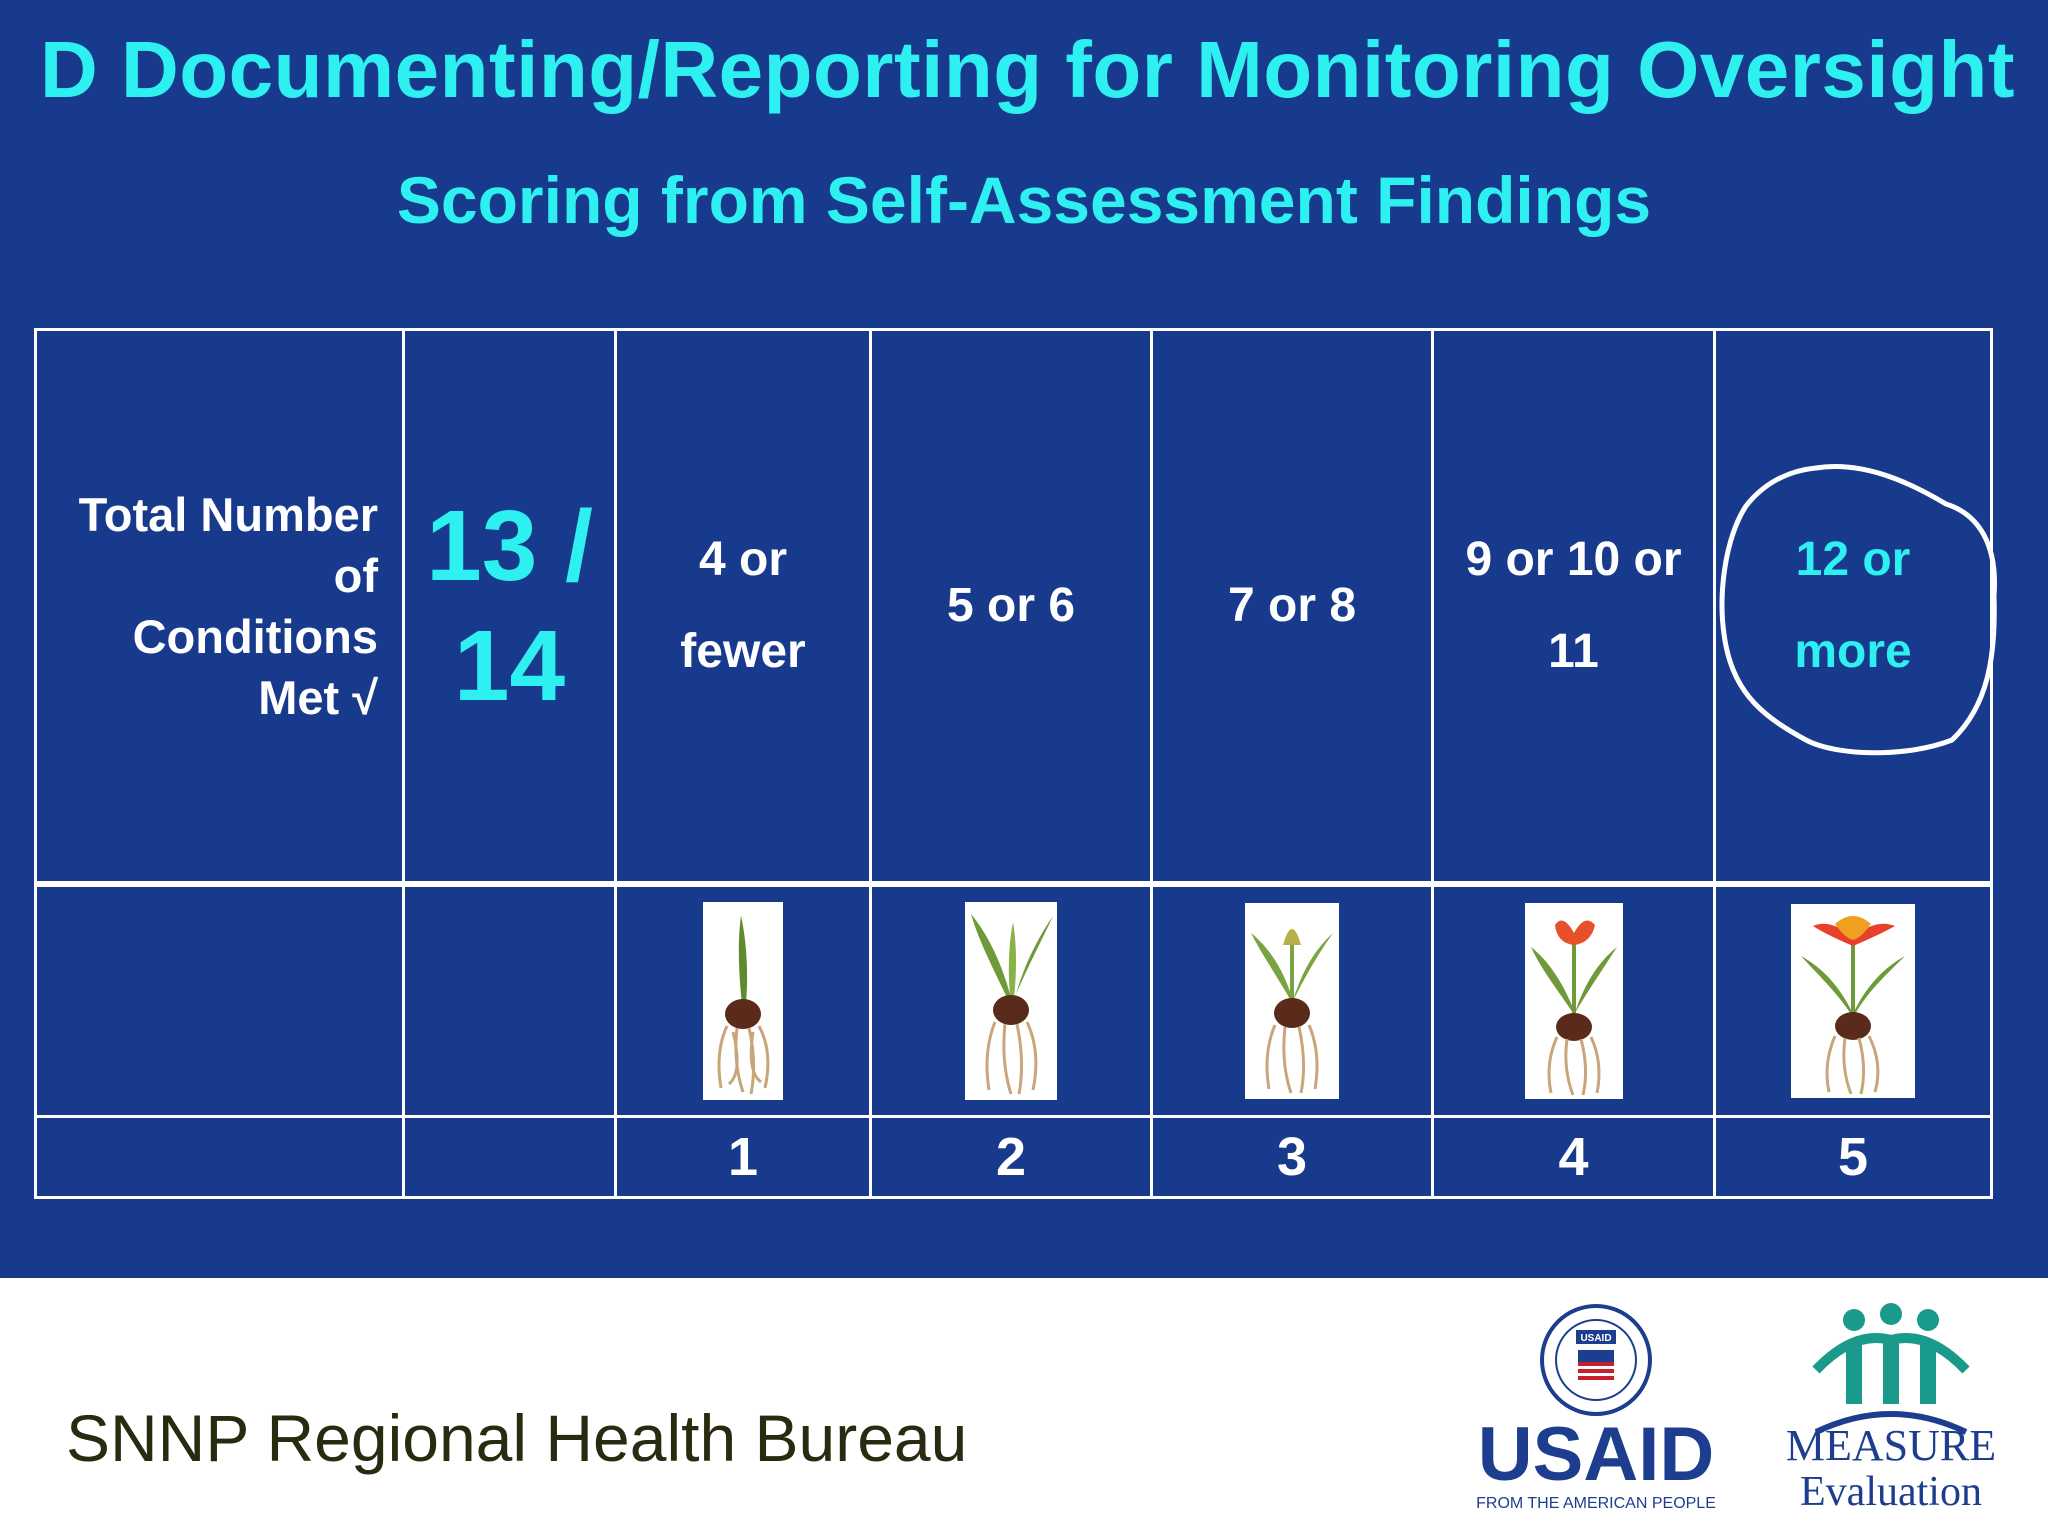 This screenshot has width=2048, height=1536. I want to click on selection-circle-icon, so click(1858, 610).